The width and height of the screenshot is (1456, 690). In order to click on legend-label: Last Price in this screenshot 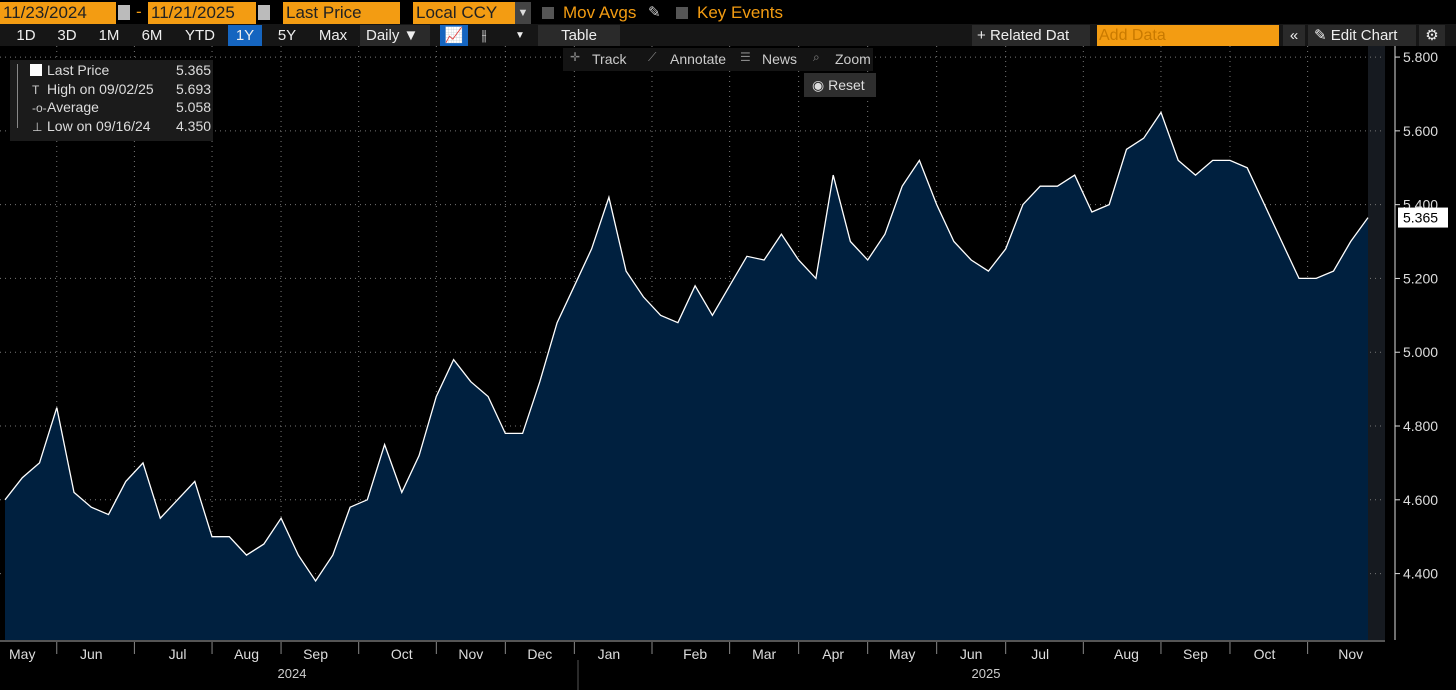, I will do `click(78, 70)`.